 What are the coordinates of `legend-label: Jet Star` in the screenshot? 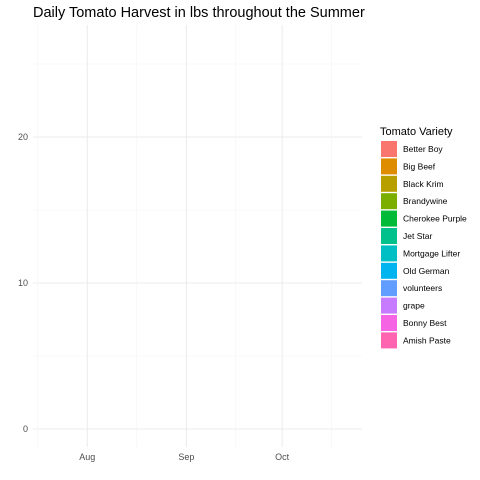 It's located at (417, 236).